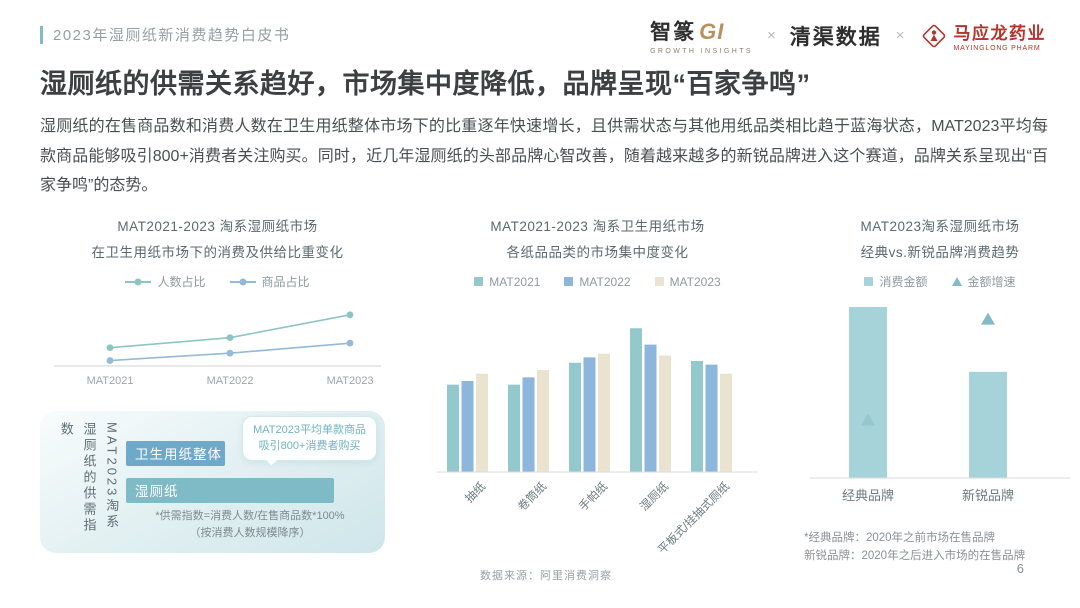  What do you see at coordinates (988, 424) in the screenshot?
I see `bar-消费金额-新锐品牌` at bounding box center [988, 424].